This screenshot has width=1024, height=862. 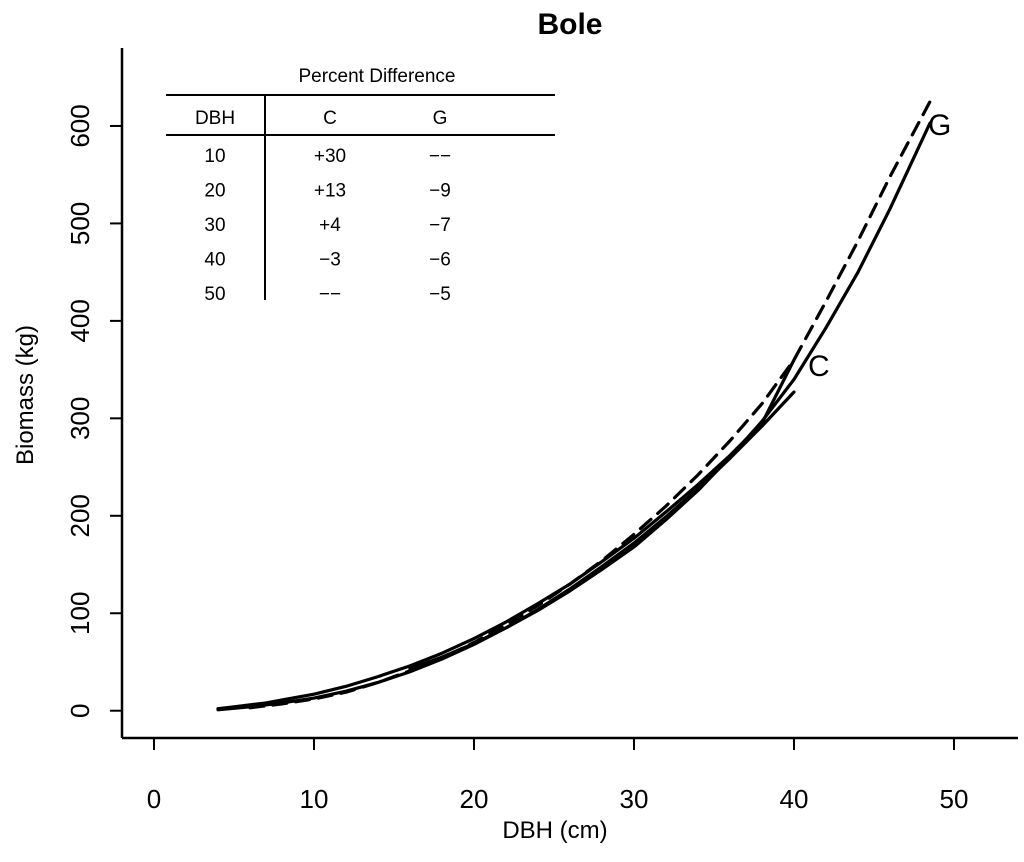 I want to click on y-tick-label: 0, so click(x=80, y=710).